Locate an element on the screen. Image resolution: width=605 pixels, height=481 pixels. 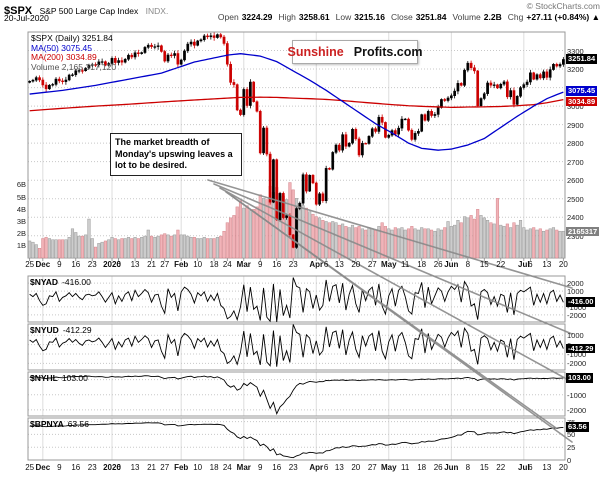
sunshine-profits-logo: Sunshine Profits.com is located at coordinates (355, 52).